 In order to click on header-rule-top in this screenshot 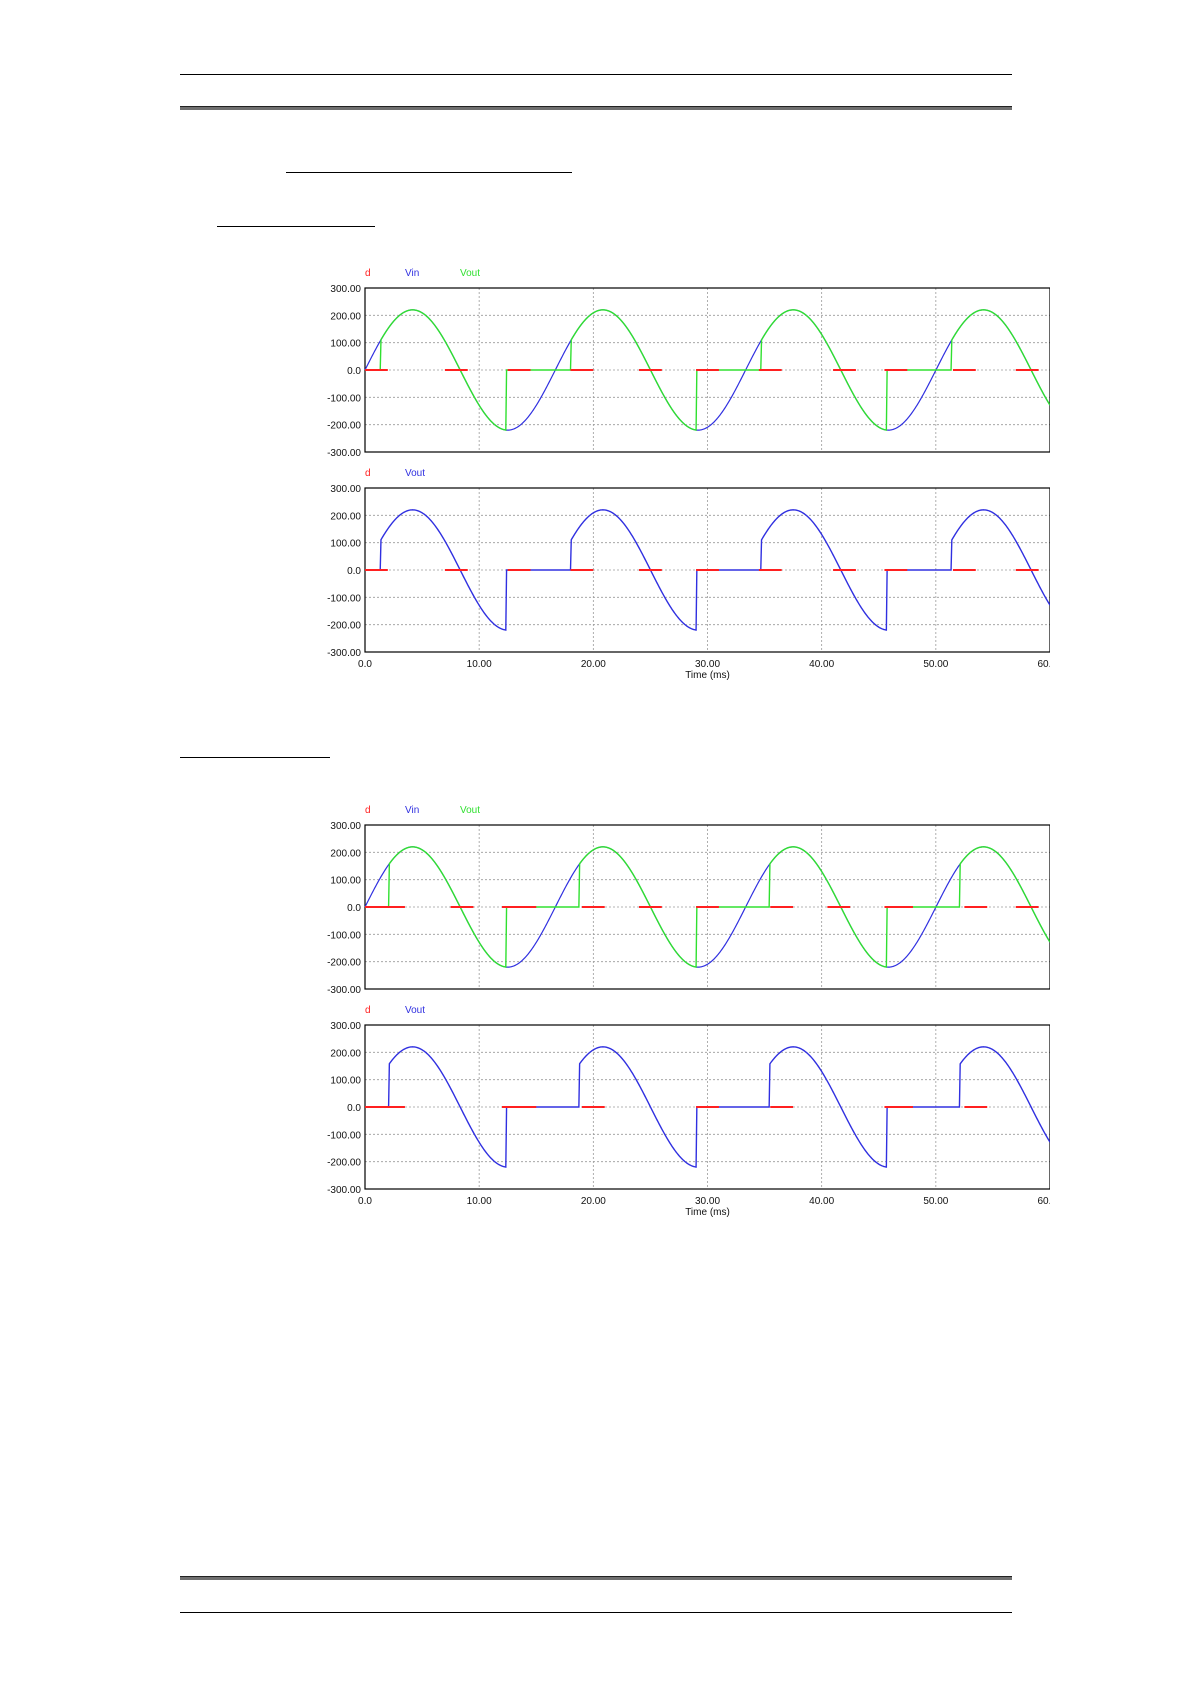, I will do `click(596, 74)`.